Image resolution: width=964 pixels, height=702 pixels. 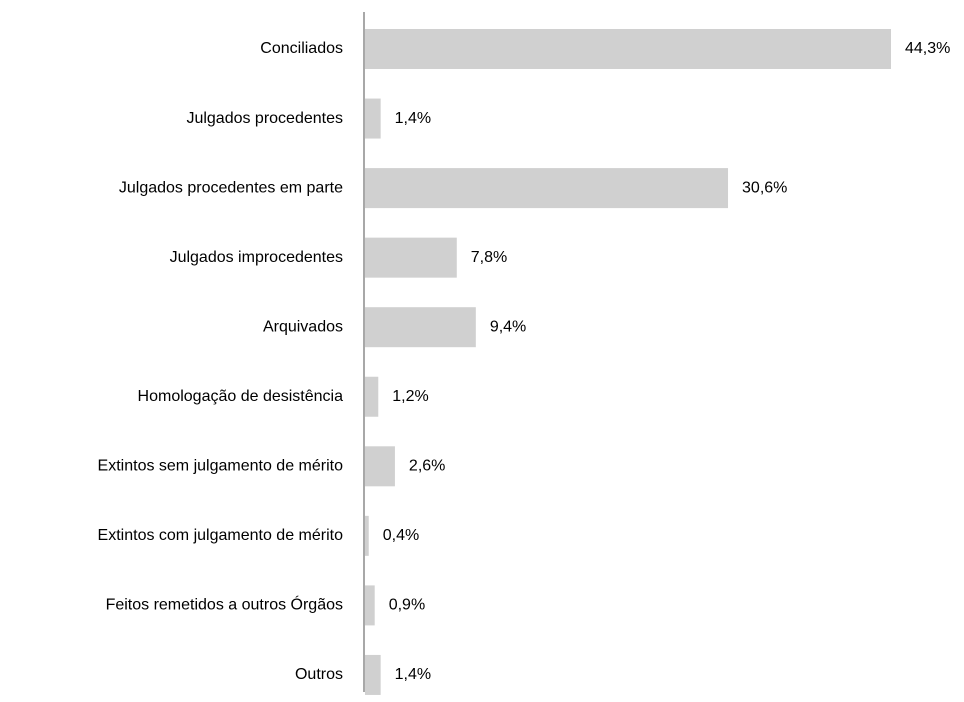 I want to click on value-label: 44,3%, so click(x=927, y=48).